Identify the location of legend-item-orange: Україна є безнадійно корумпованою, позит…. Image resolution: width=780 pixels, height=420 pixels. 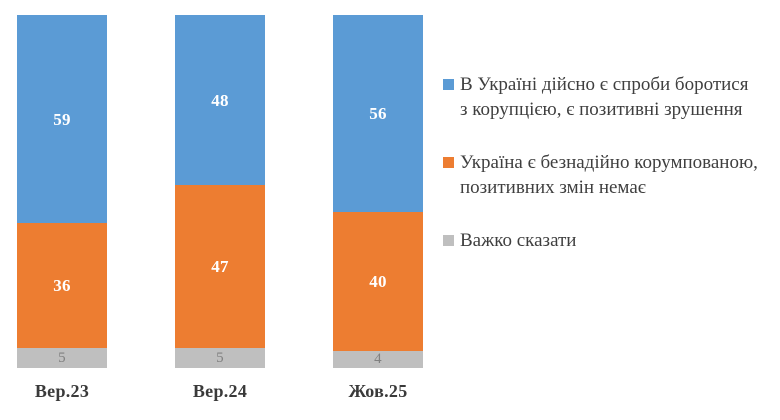
(608, 175).